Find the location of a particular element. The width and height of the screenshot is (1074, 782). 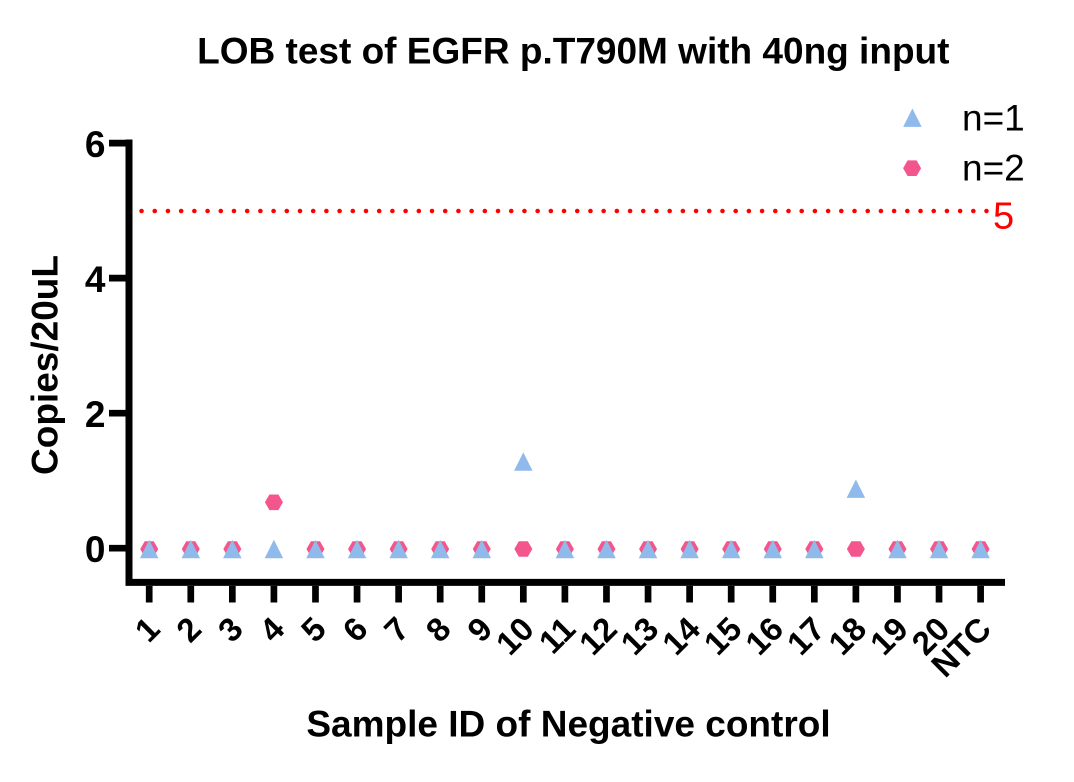

svg-text: Copies/20uL is located at coordinates (45, 365).